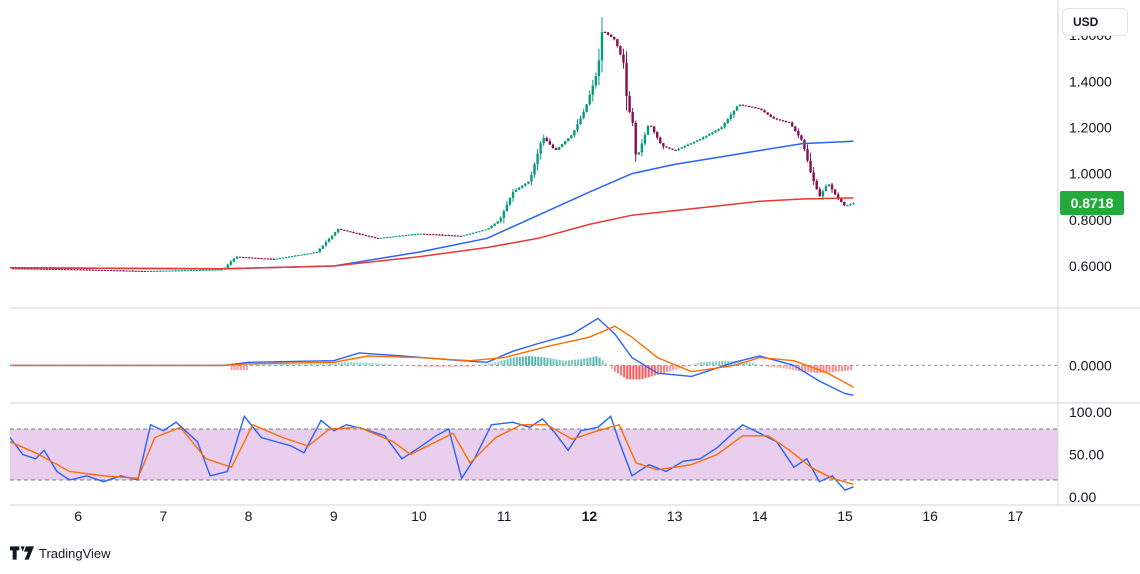 The image size is (1140, 574). I want to click on currency-selector: USD, so click(1095, 22).